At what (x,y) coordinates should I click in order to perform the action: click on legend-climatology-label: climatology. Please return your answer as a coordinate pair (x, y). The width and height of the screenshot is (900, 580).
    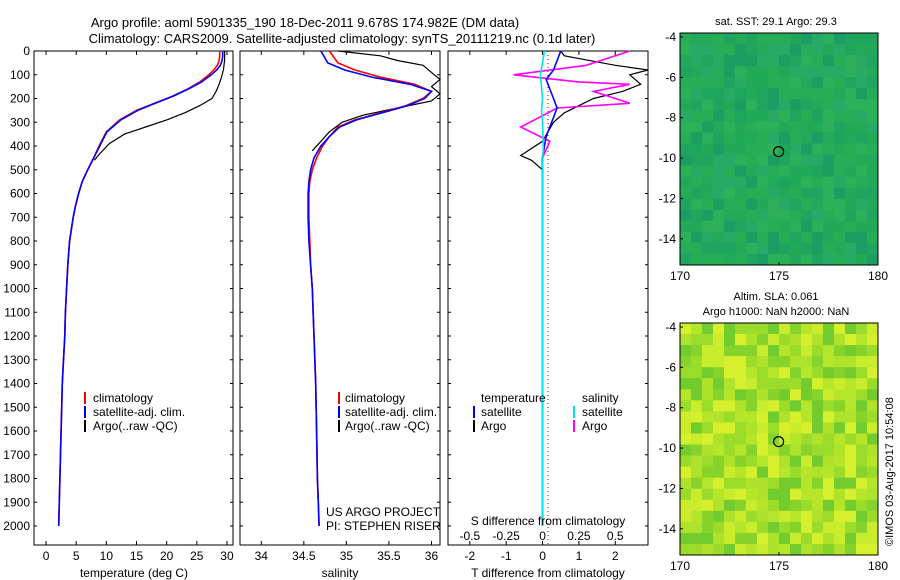
    Looking at the image, I should click on (375, 398).